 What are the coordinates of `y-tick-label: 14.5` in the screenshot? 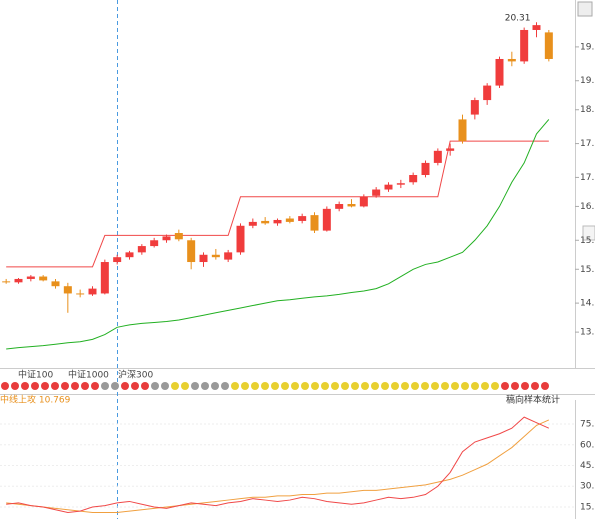 It's located at (587, 304).